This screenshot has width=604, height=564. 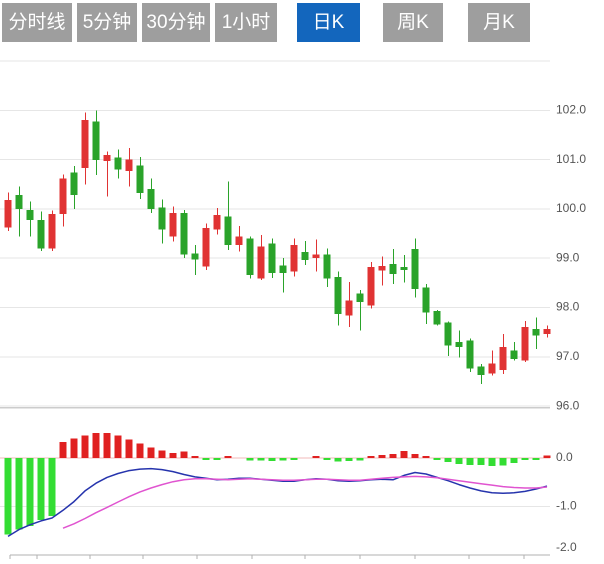 What do you see at coordinates (571, 109) in the screenshot?
I see `y-axis-label: 102.0` at bounding box center [571, 109].